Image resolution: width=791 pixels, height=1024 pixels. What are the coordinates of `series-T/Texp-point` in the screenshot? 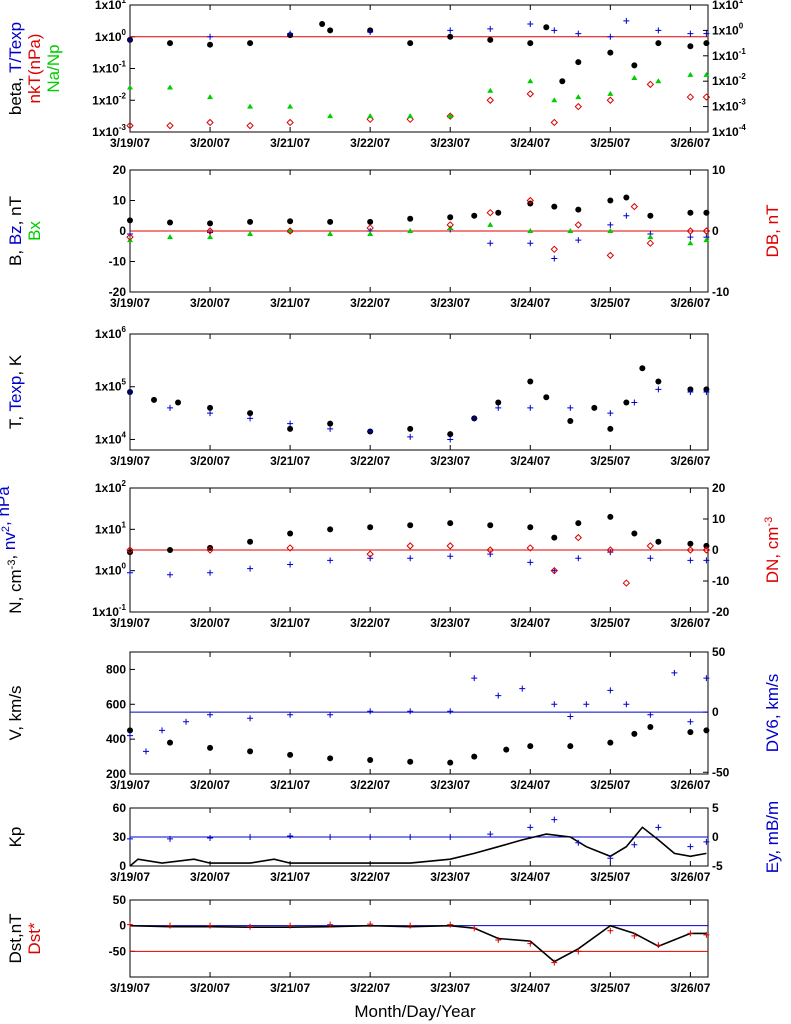 It's located at (290, 33).